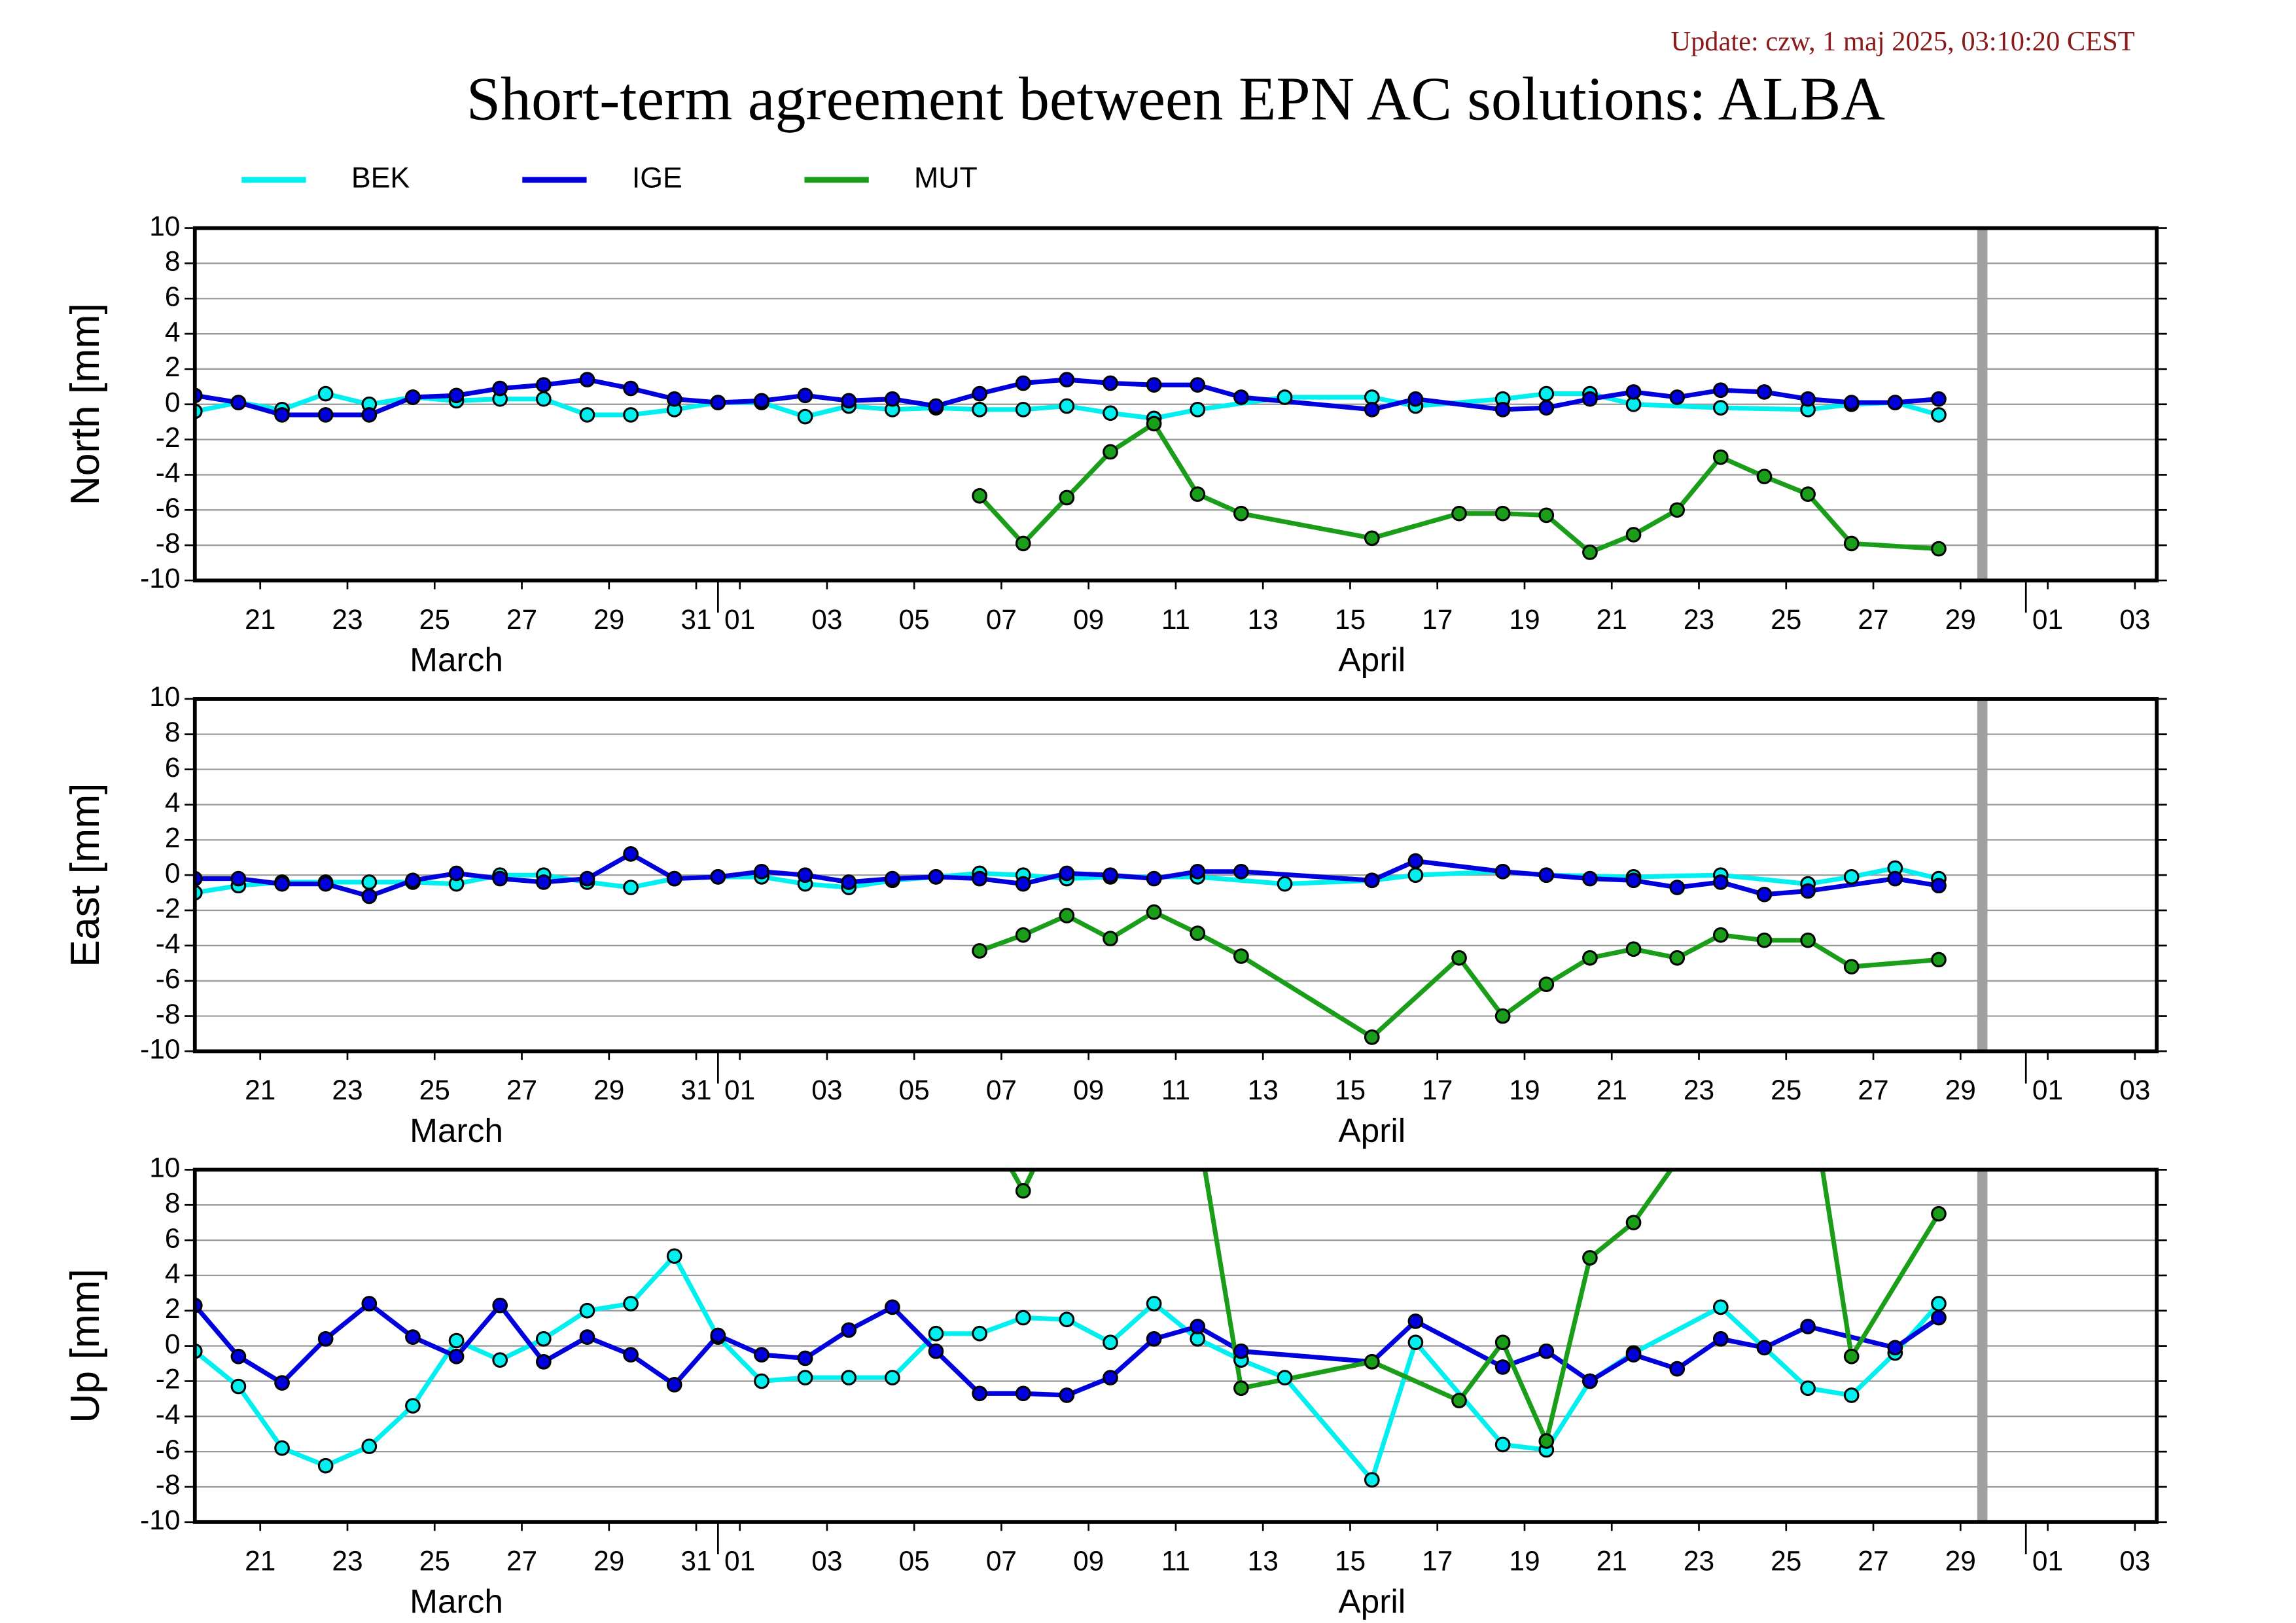  I want to click on series-line, so click(1458, 488).